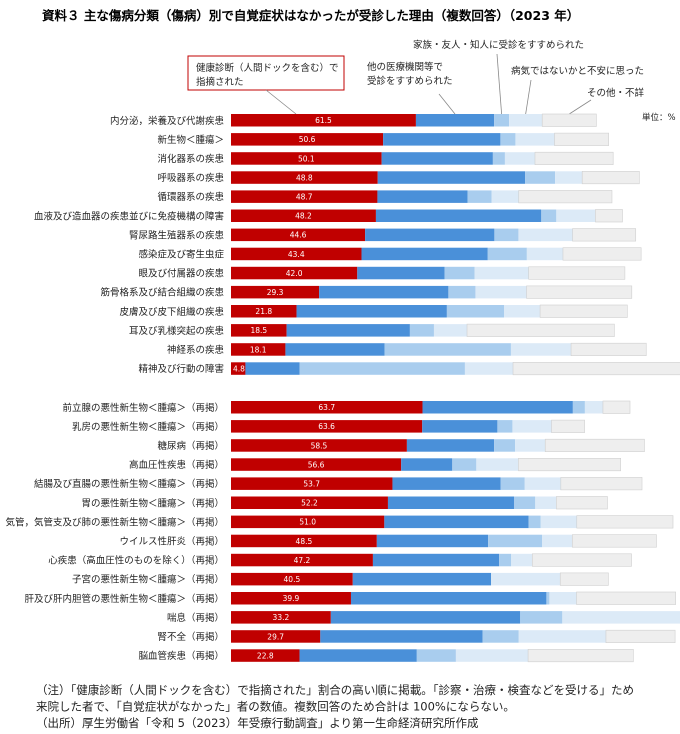  What do you see at coordinates (266, 85) in the screenshot?
I see `annotation-health-checkup: 健康診断（人間ドックを含む）で指摘された` at bounding box center [266, 85].